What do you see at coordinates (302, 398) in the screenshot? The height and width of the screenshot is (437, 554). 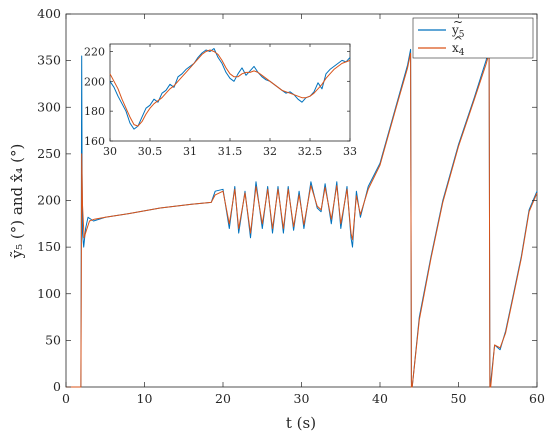 I see `main-x-tick-label: 30` at bounding box center [302, 398].